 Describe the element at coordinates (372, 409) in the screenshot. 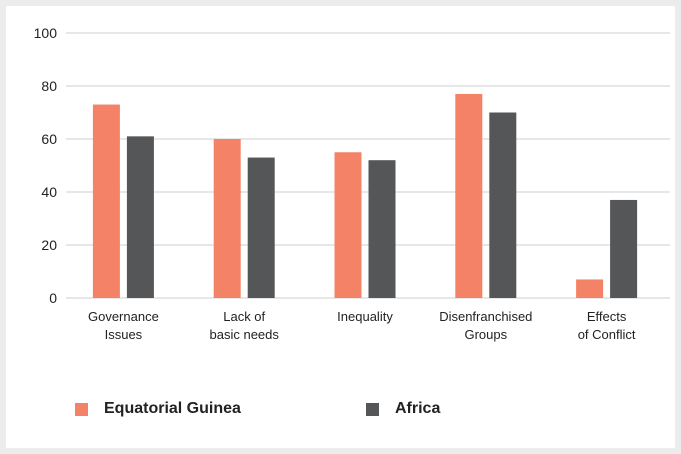

I see `legend-swatch-africa` at that location.